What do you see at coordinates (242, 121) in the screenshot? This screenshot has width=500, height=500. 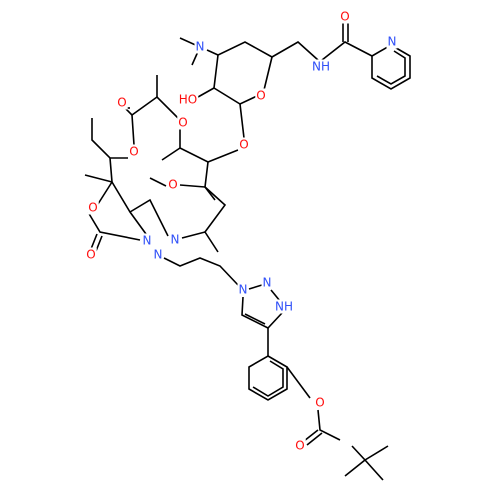 I see `glycosidic-bond` at bounding box center [242, 121].